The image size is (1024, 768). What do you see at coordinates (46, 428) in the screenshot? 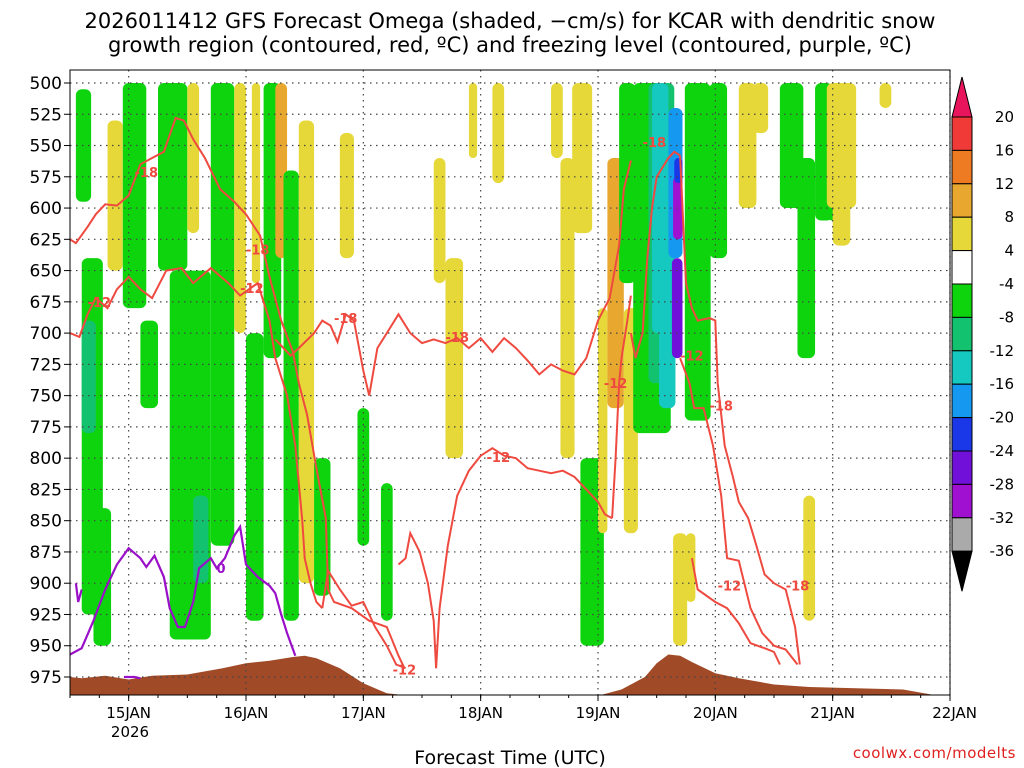
I see `y-tick-label-11: 775` at bounding box center [46, 428].